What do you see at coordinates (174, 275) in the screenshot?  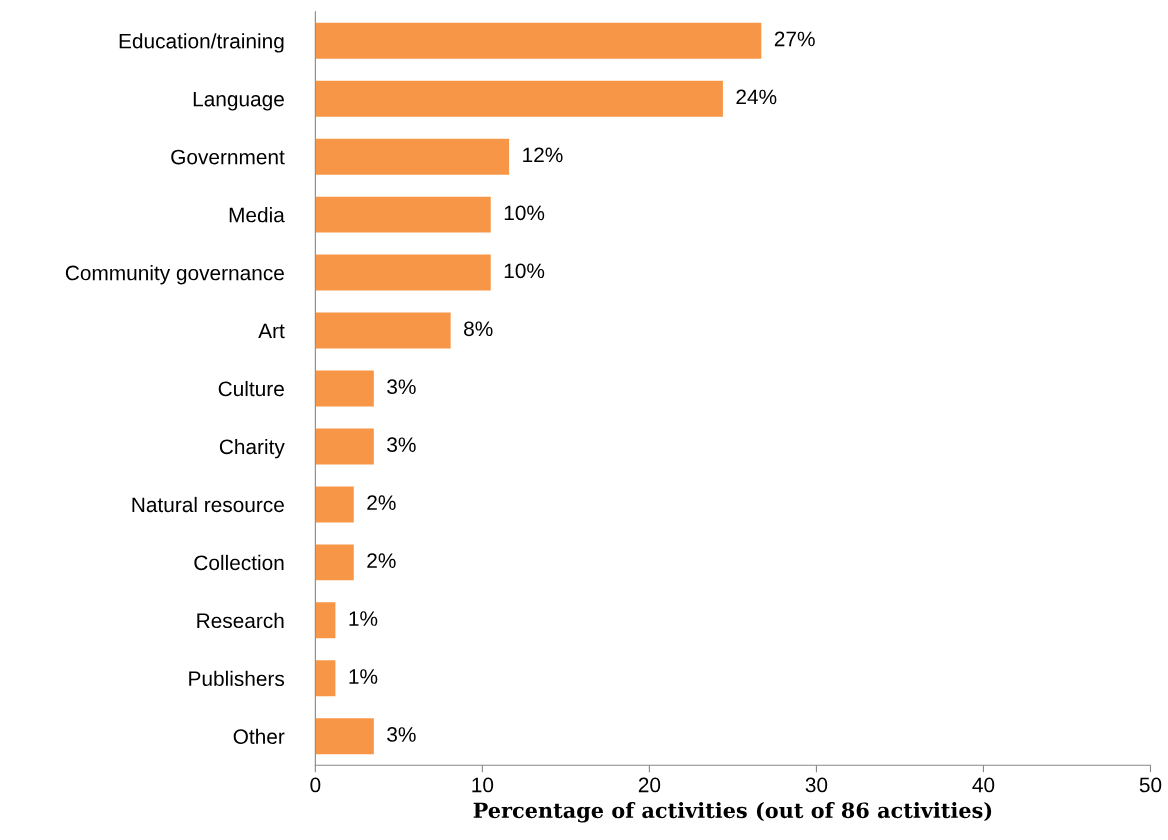 I see `y-tick-label: Community governance` at bounding box center [174, 275].